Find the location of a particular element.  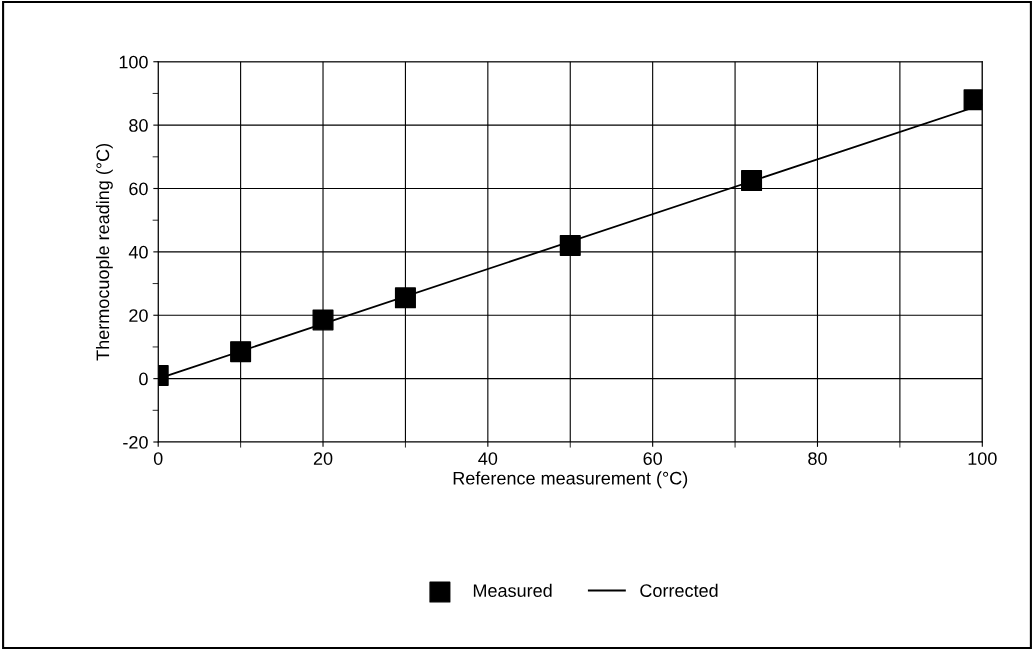

y-axis-title: Thermocuople reading (°C) is located at coordinates (104, 252).